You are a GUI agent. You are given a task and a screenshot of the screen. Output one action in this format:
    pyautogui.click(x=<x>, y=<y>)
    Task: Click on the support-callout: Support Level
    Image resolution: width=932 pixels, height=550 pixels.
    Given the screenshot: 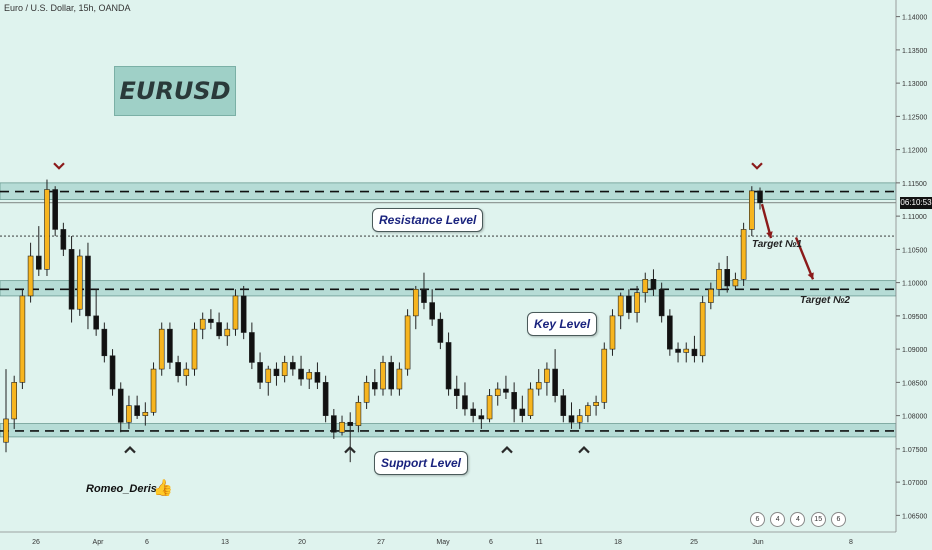 What is the action you would take?
    pyautogui.click(x=421, y=463)
    